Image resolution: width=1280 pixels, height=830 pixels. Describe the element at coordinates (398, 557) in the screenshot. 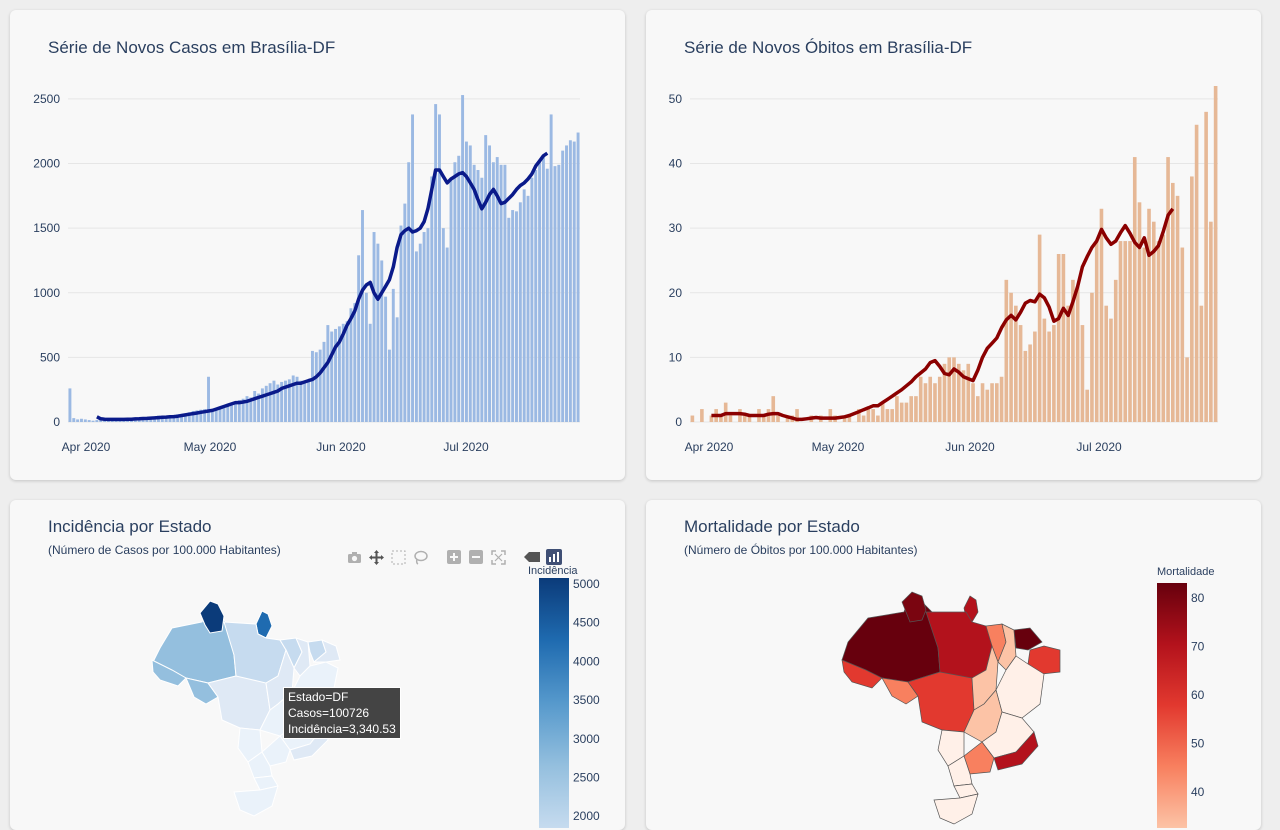

I see `box-select-icon` at that location.